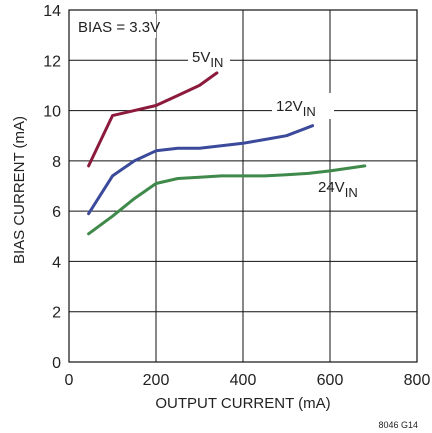  Describe the element at coordinates (156, 380) in the screenshot. I see `x-tick-label: 200` at that location.